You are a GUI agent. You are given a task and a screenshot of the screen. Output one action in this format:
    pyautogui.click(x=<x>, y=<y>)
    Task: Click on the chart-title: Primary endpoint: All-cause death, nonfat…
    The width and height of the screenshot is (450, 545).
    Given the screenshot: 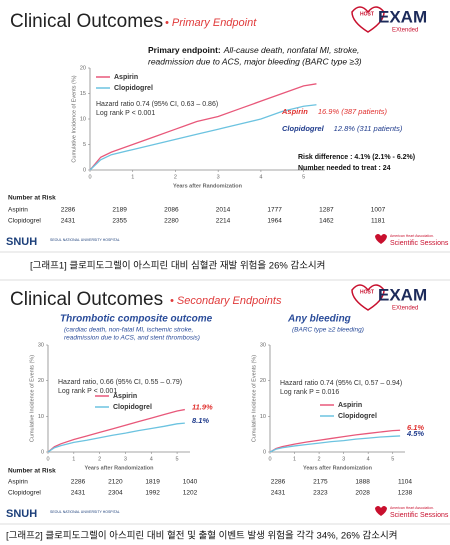 What is the action you would take?
    pyautogui.click(x=253, y=50)
    